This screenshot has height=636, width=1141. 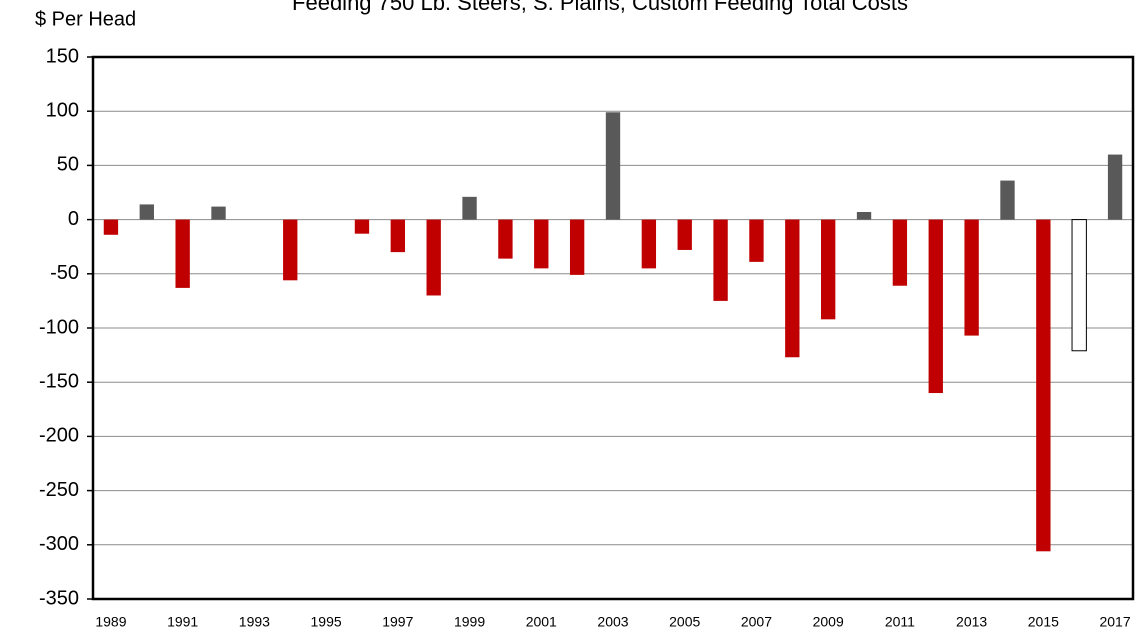 What do you see at coordinates (110, 622) in the screenshot?
I see `x-tick-label: 1989` at bounding box center [110, 622].